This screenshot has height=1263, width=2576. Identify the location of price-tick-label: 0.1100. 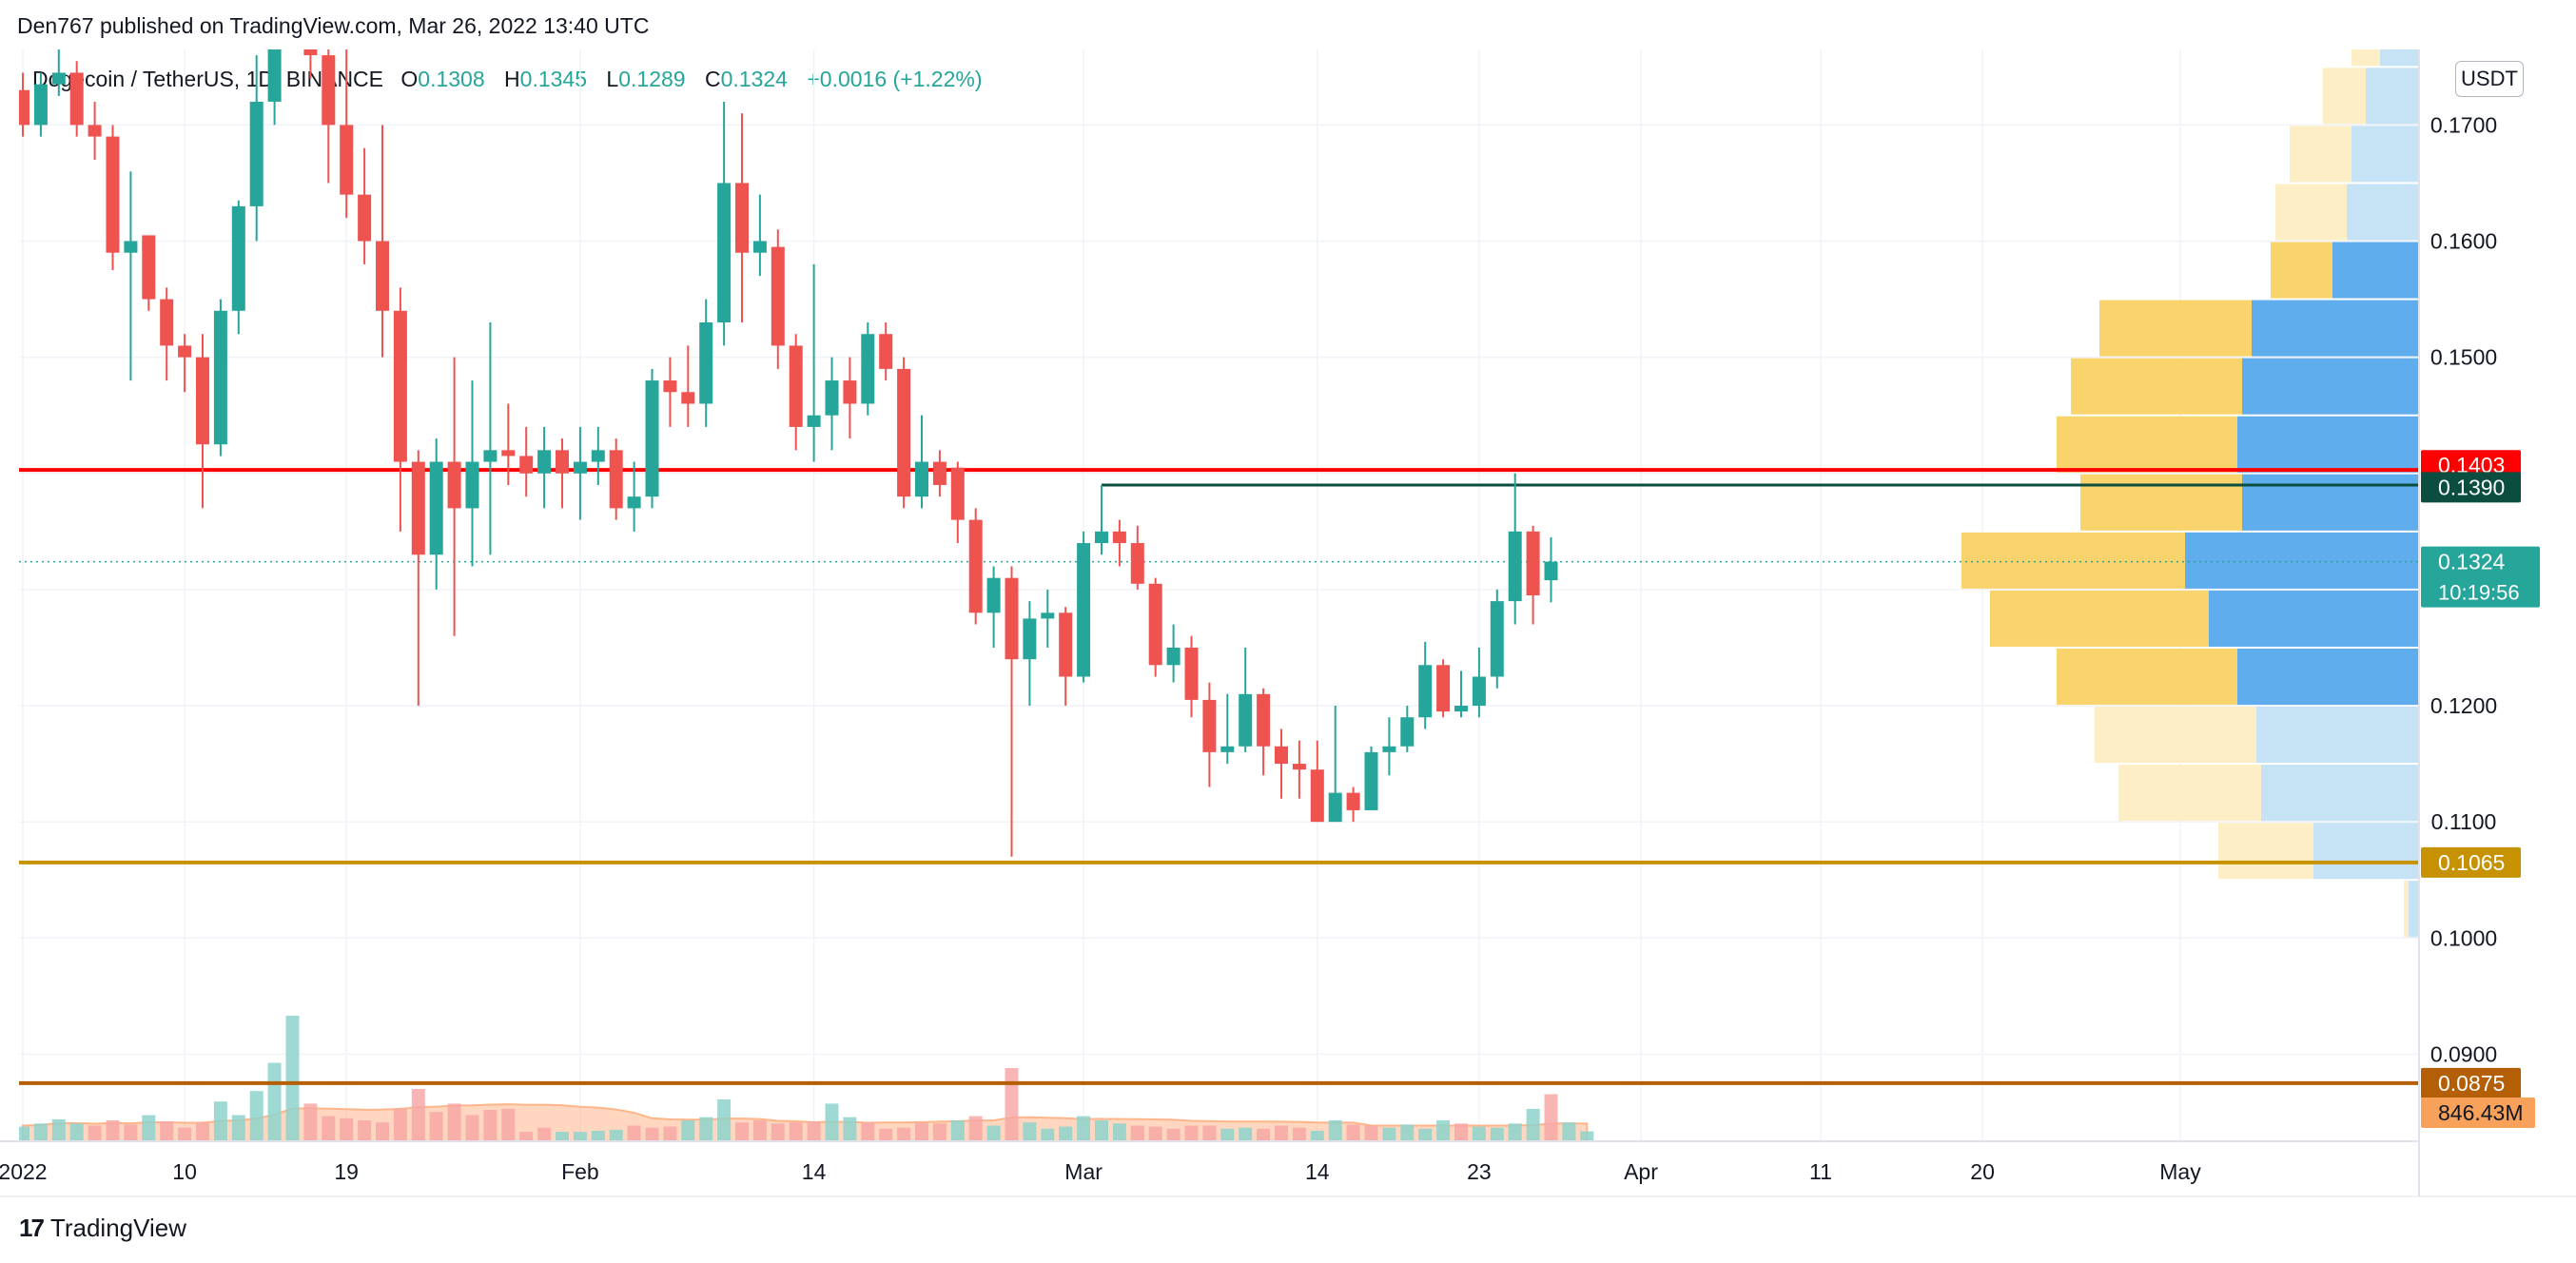
(2464, 821).